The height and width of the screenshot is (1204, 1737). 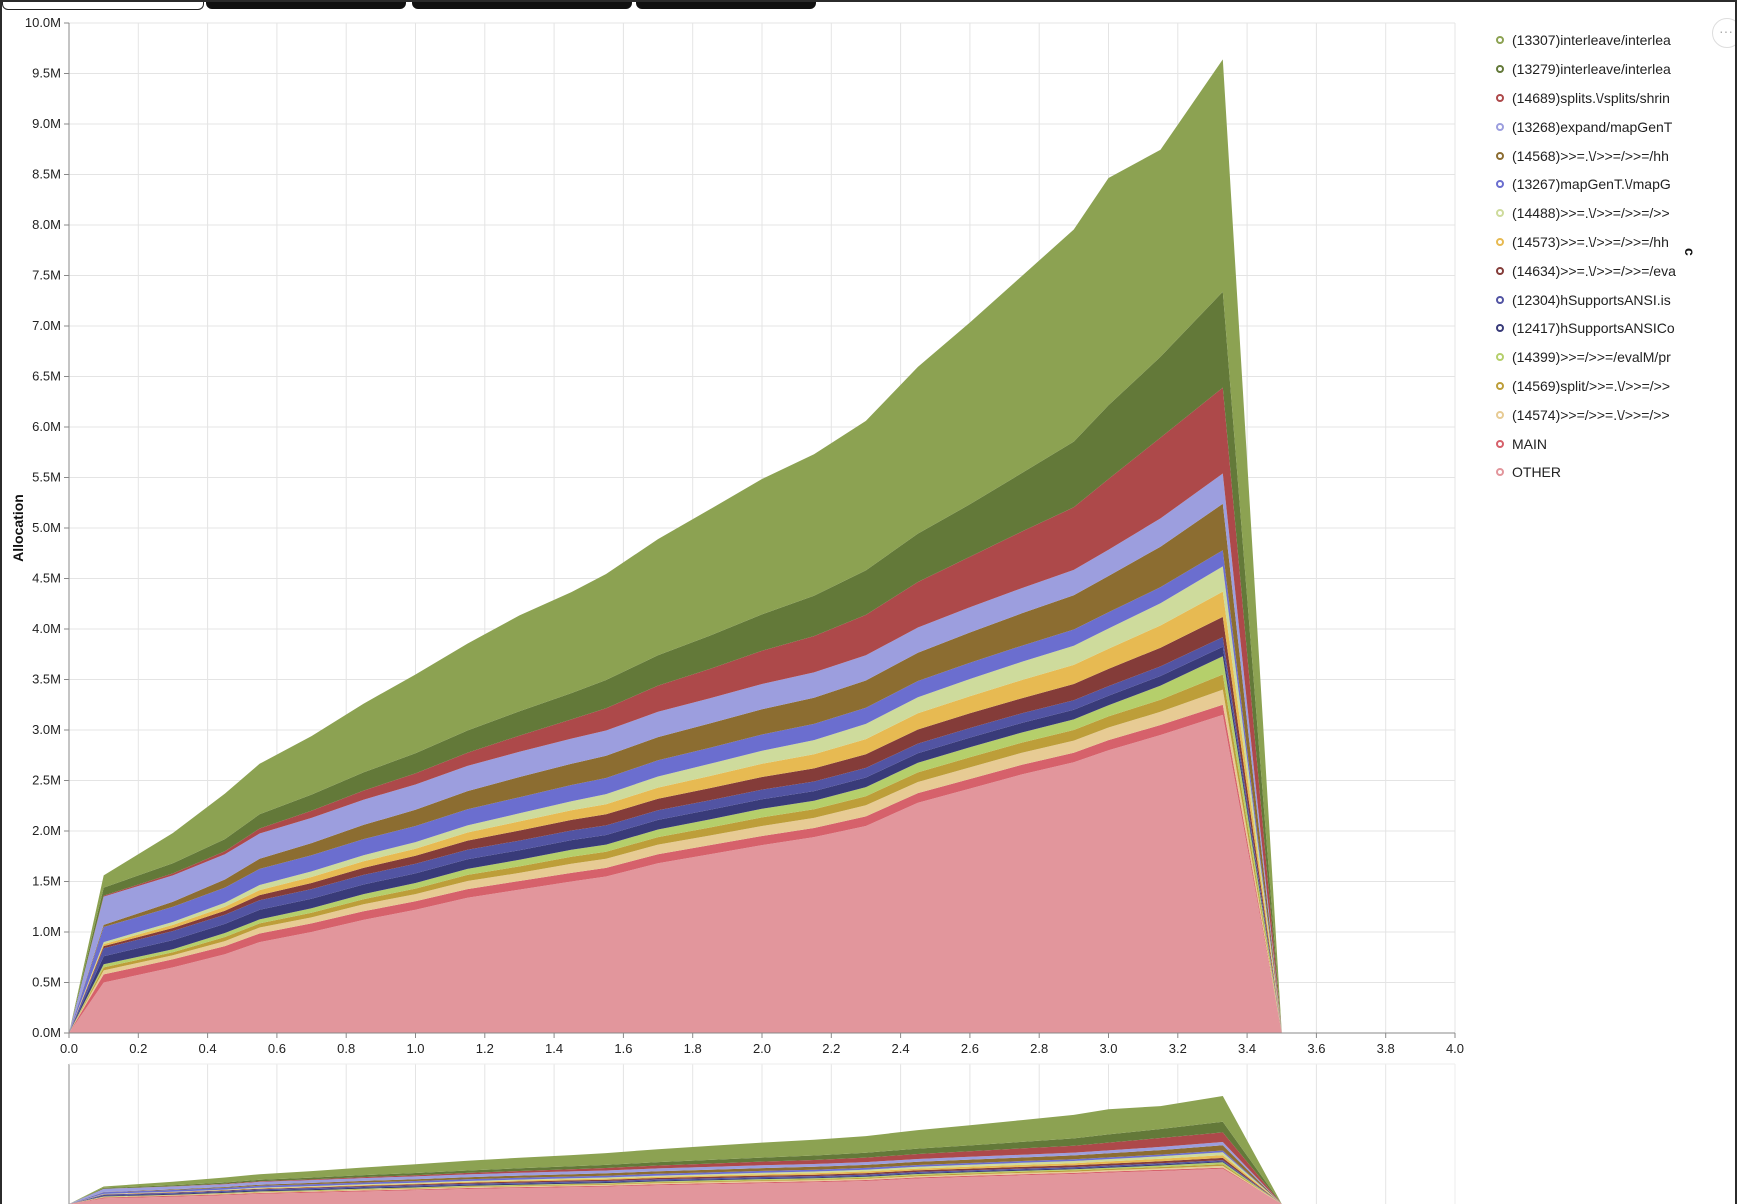 I want to click on legend-label: MAIN, so click(x=1529, y=443).